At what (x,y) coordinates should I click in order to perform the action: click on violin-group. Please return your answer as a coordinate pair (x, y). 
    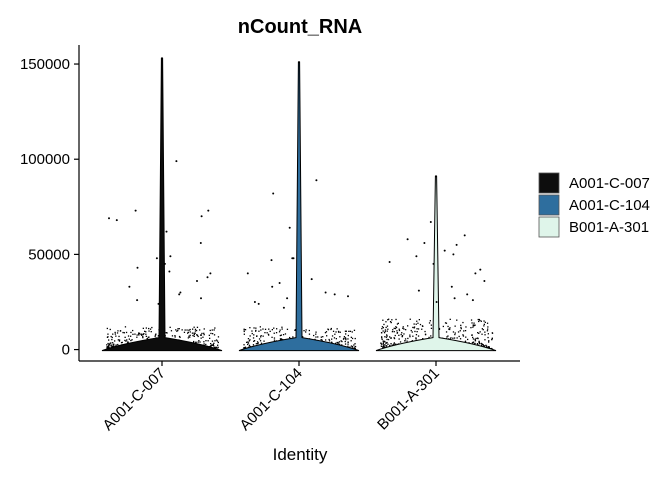
    Looking at the image, I should click on (162, 204).